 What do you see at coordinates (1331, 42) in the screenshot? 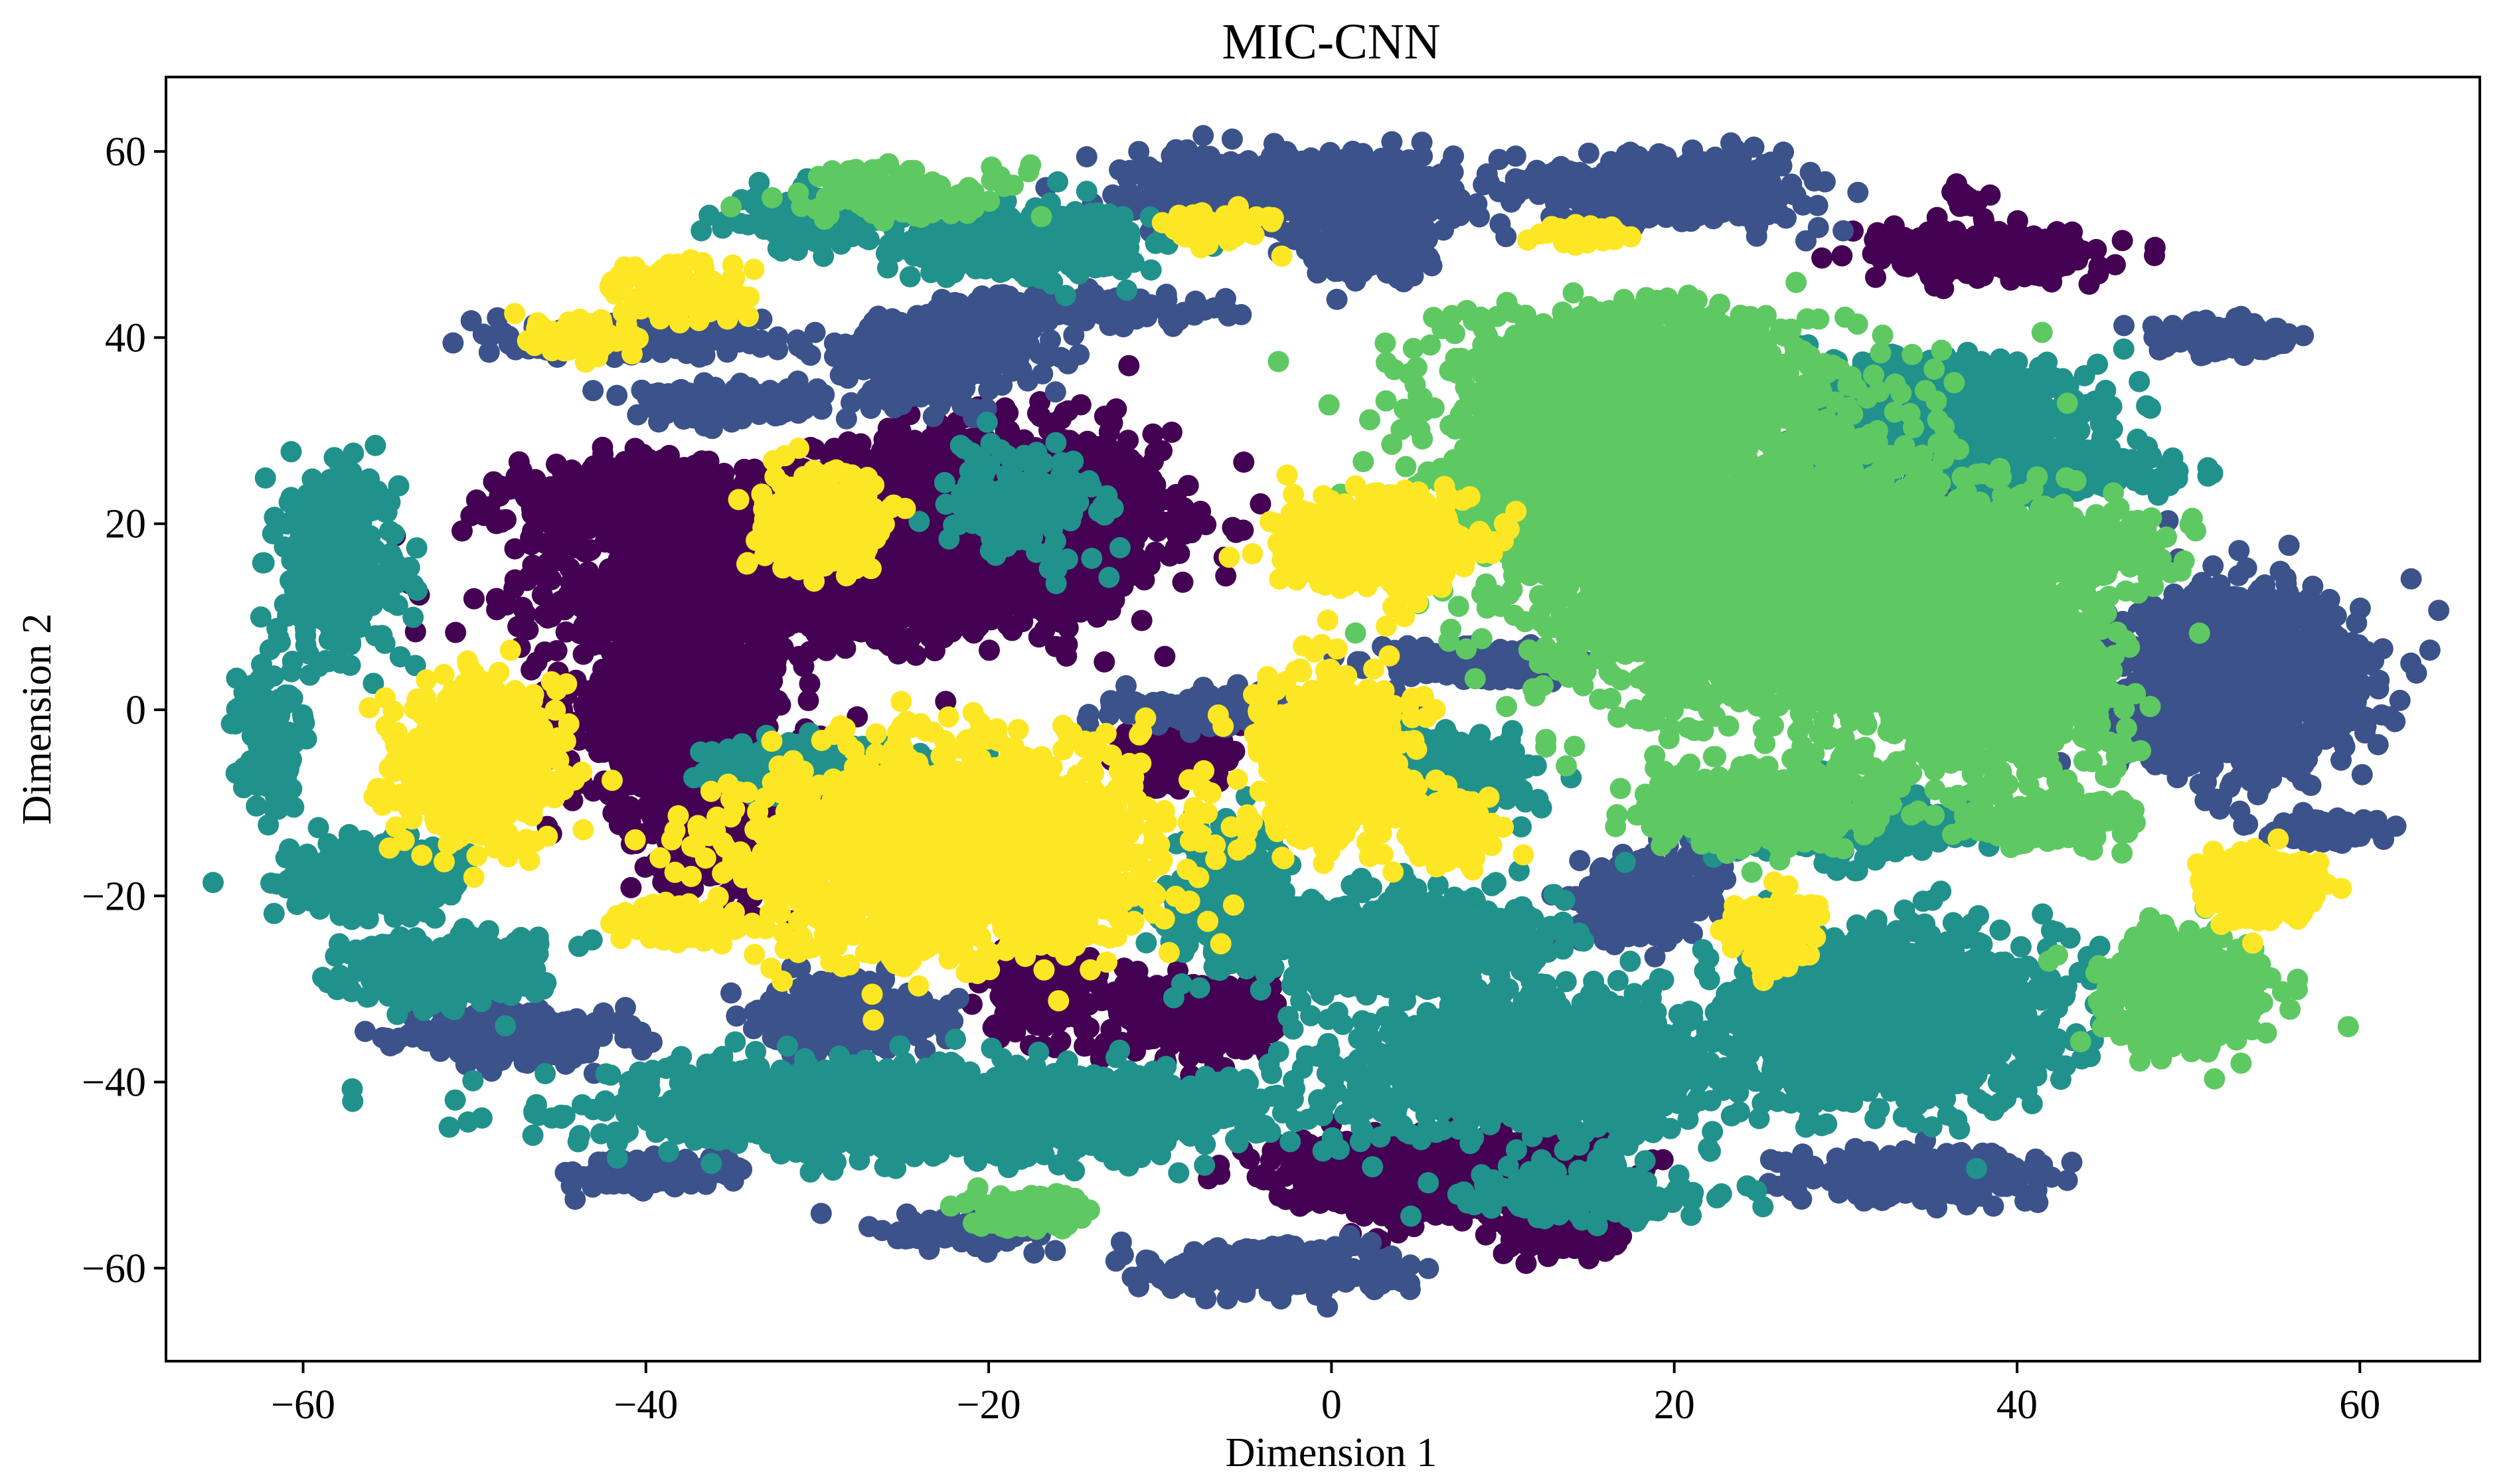
I see `chart-title: MIC-CNN` at bounding box center [1331, 42].